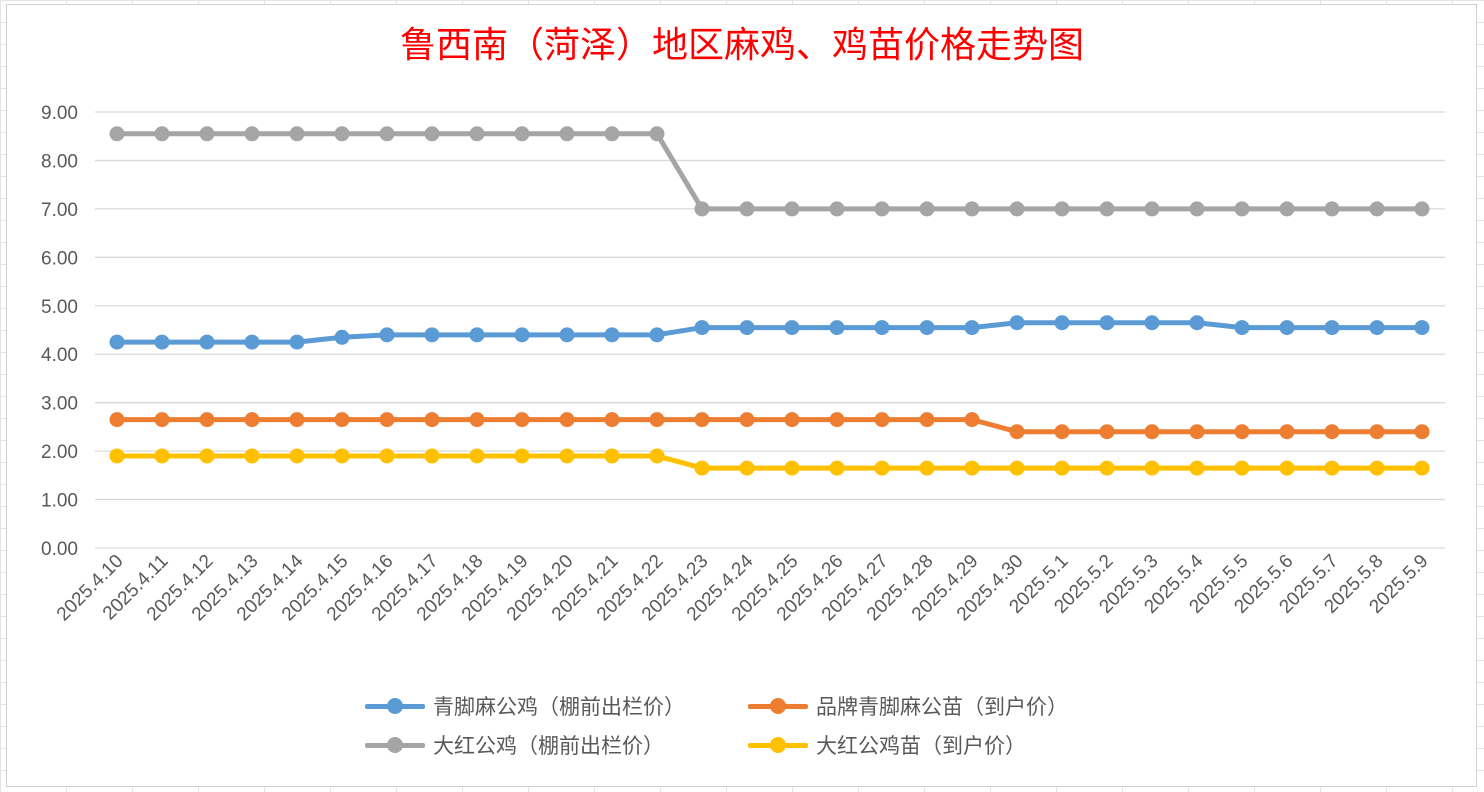  What do you see at coordinates (59, 355) in the screenshot?
I see `y-tick-label: 4.00` at bounding box center [59, 355].